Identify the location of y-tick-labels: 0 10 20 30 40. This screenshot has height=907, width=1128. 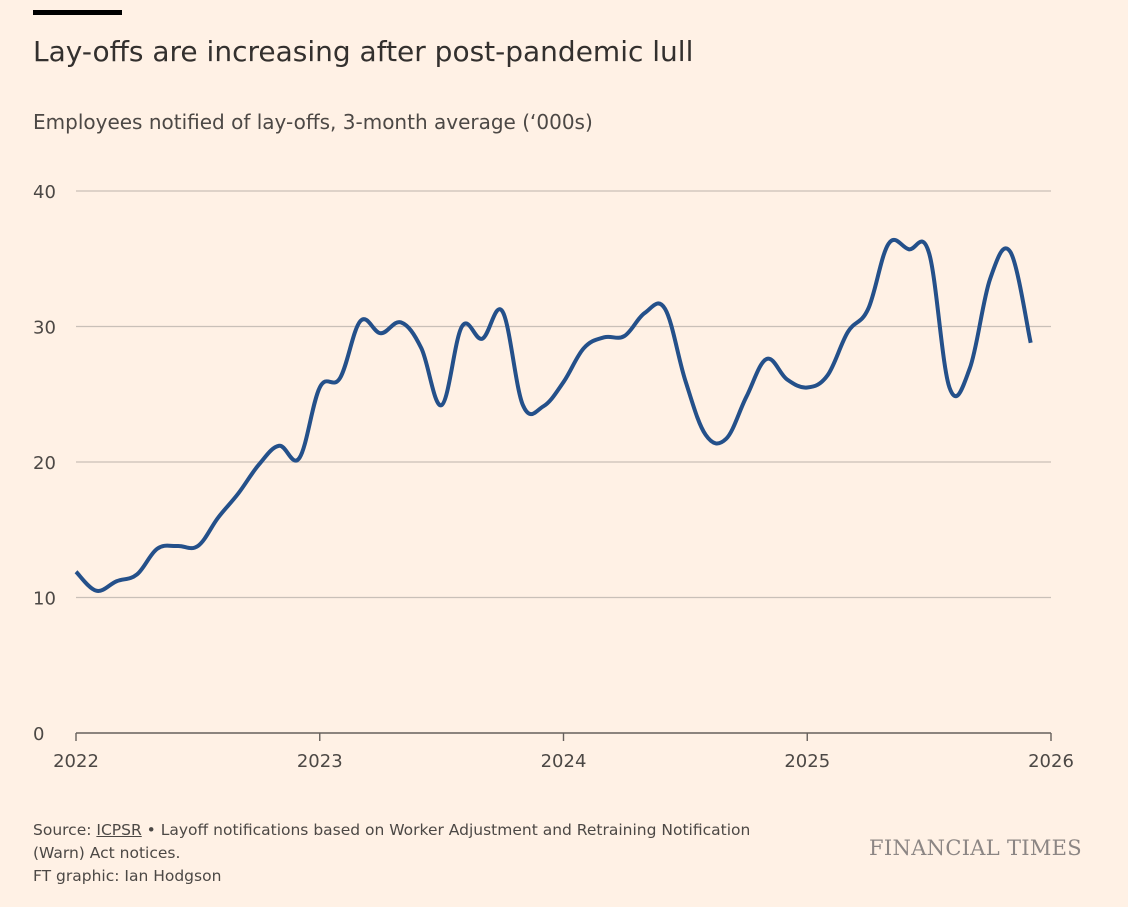
(44, 463).